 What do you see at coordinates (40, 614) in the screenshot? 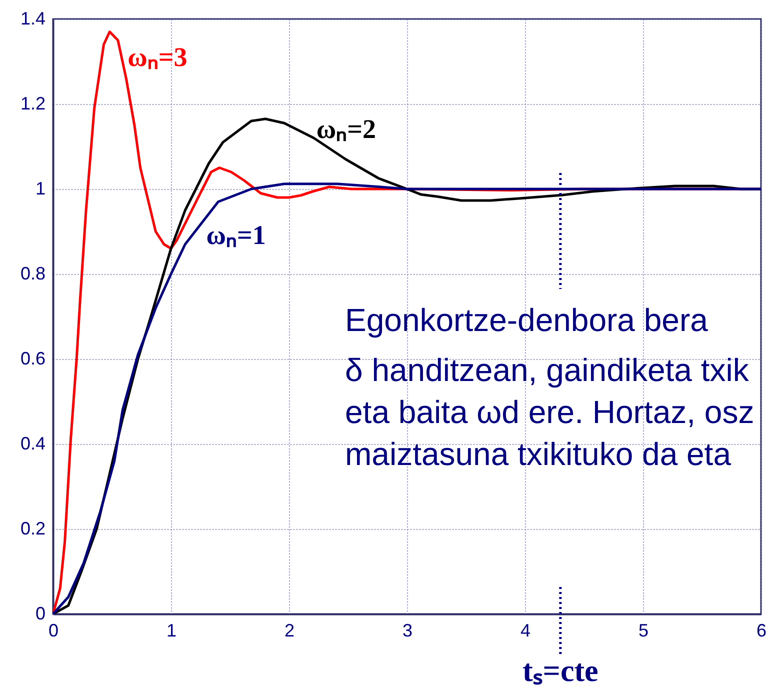
I see `y-tick-label: 0` at bounding box center [40, 614].